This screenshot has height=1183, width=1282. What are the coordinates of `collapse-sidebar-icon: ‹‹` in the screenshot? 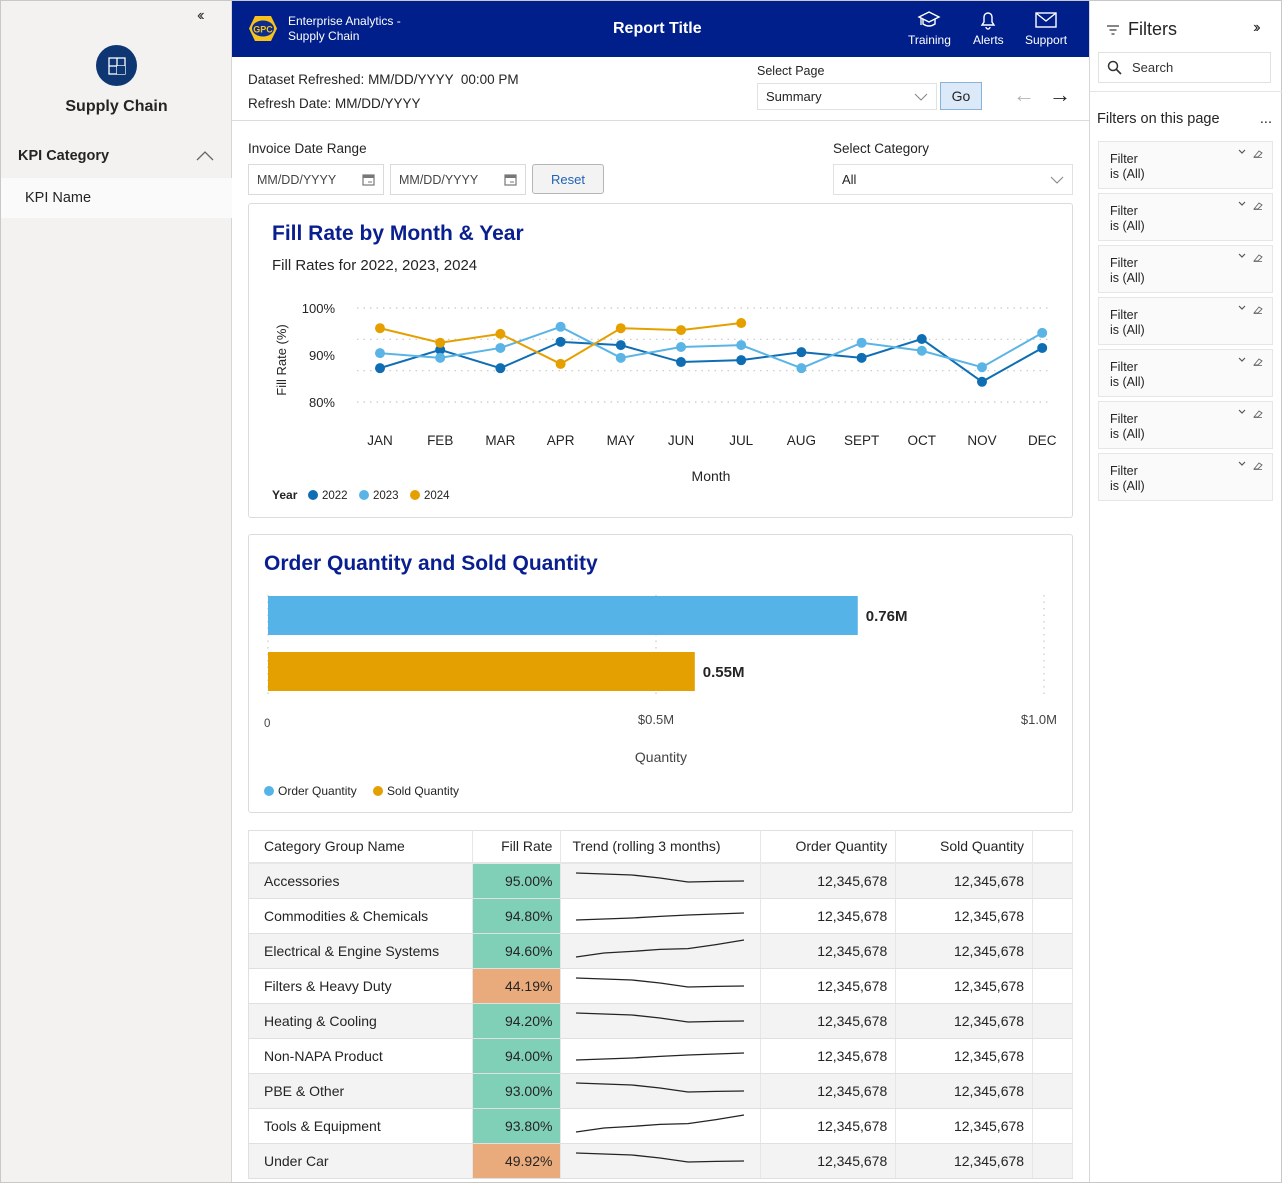 It's located at (200, 15).